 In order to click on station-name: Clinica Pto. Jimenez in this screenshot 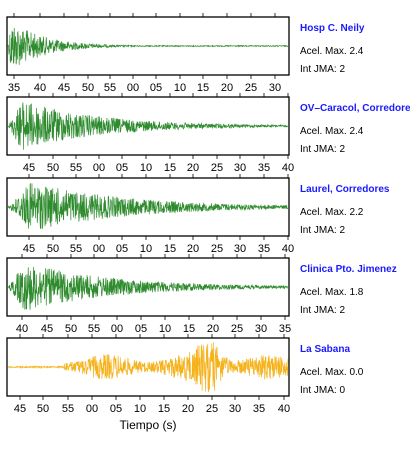, I will do `click(348, 269)`.